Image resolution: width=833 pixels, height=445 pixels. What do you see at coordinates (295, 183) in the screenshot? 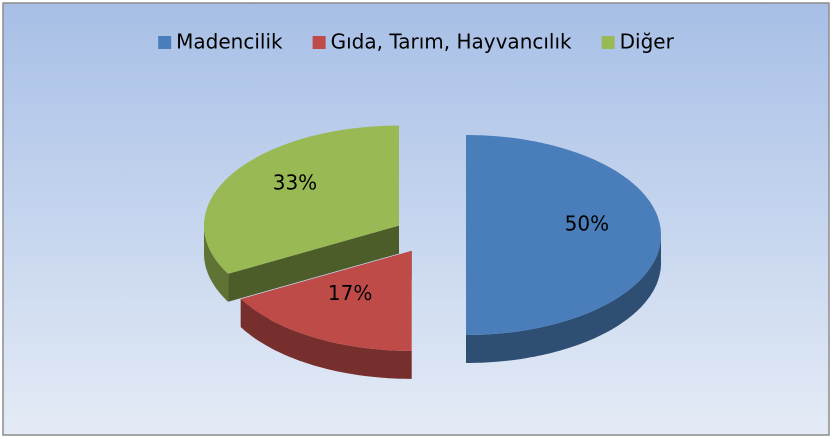
I see `data-label: 33%` at bounding box center [295, 183].